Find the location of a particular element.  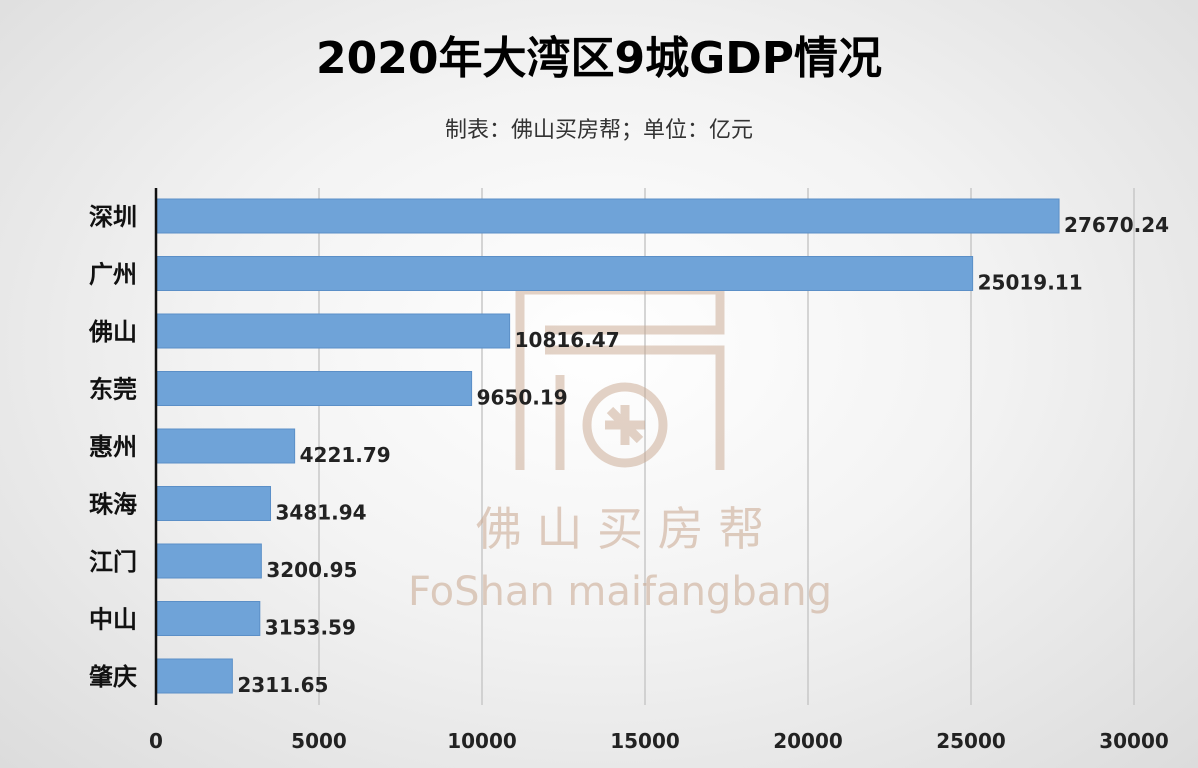

category-label: 珠海 is located at coordinates (113, 505).